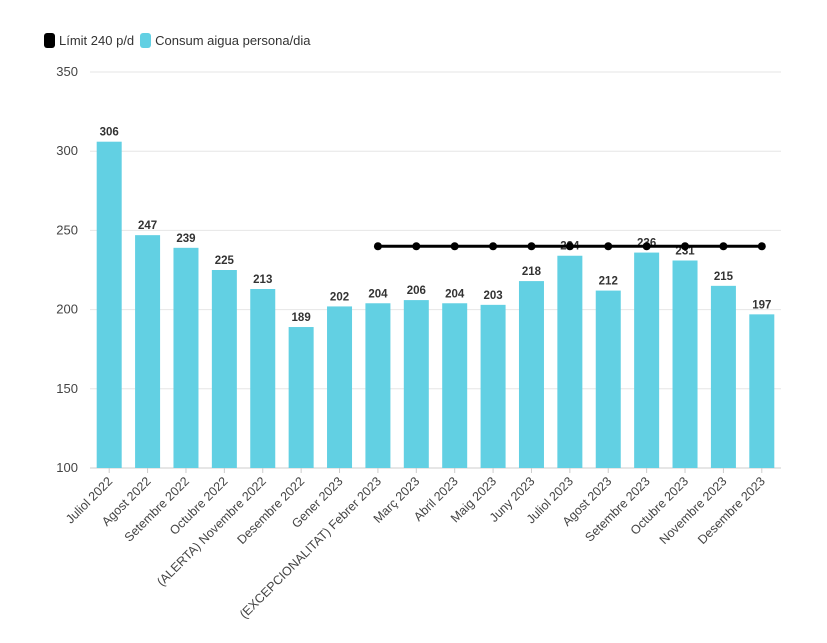 This screenshot has width=827, height=643. Describe the element at coordinates (67, 150) in the screenshot. I see `y-tick-label: 300` at that location.